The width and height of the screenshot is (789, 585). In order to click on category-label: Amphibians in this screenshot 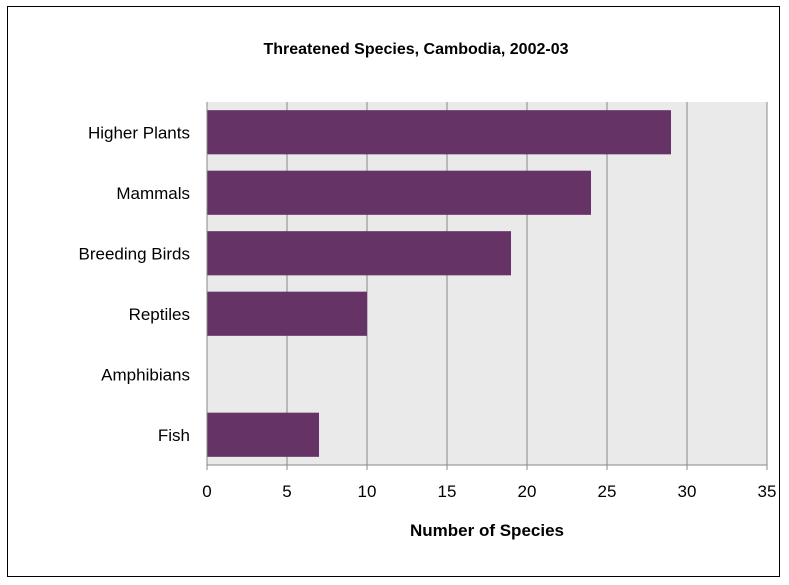, I will do `click(145, 374)`.